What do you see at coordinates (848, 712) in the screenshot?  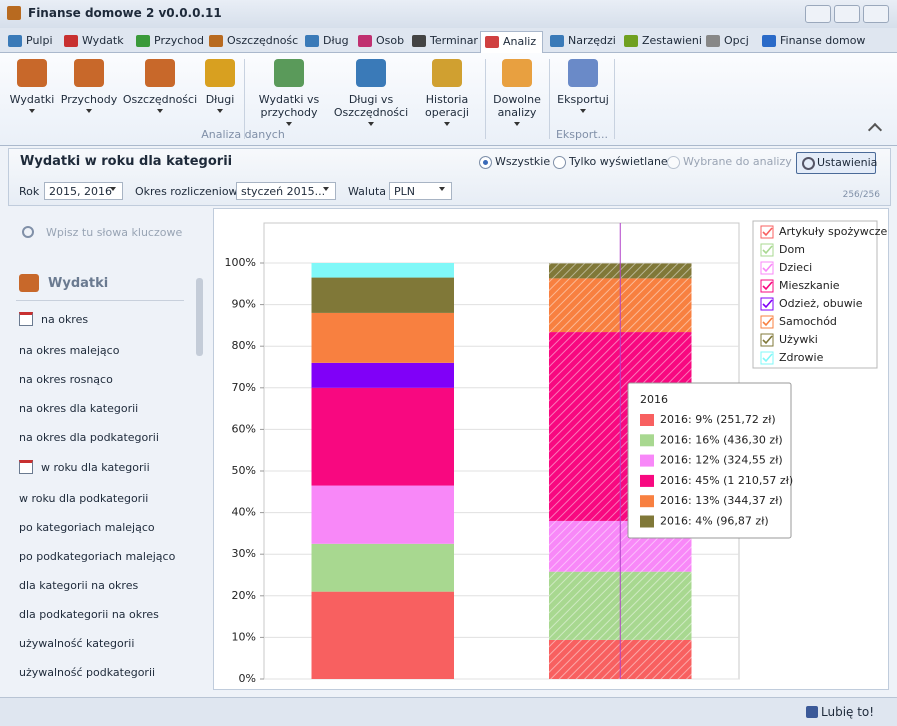 I see `like-link: Lubię to!` at bounding box center [848, 712].